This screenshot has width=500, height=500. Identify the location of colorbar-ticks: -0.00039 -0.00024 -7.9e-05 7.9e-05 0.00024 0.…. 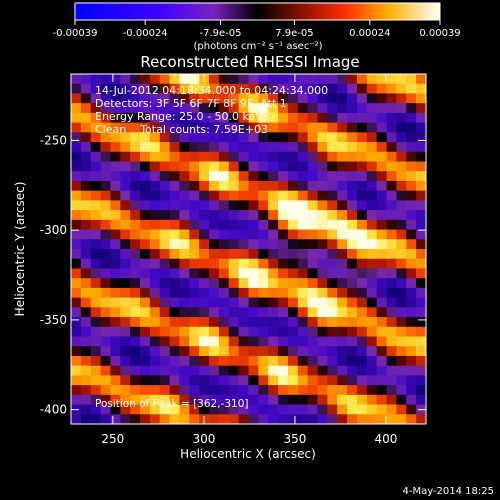
(257, 29).